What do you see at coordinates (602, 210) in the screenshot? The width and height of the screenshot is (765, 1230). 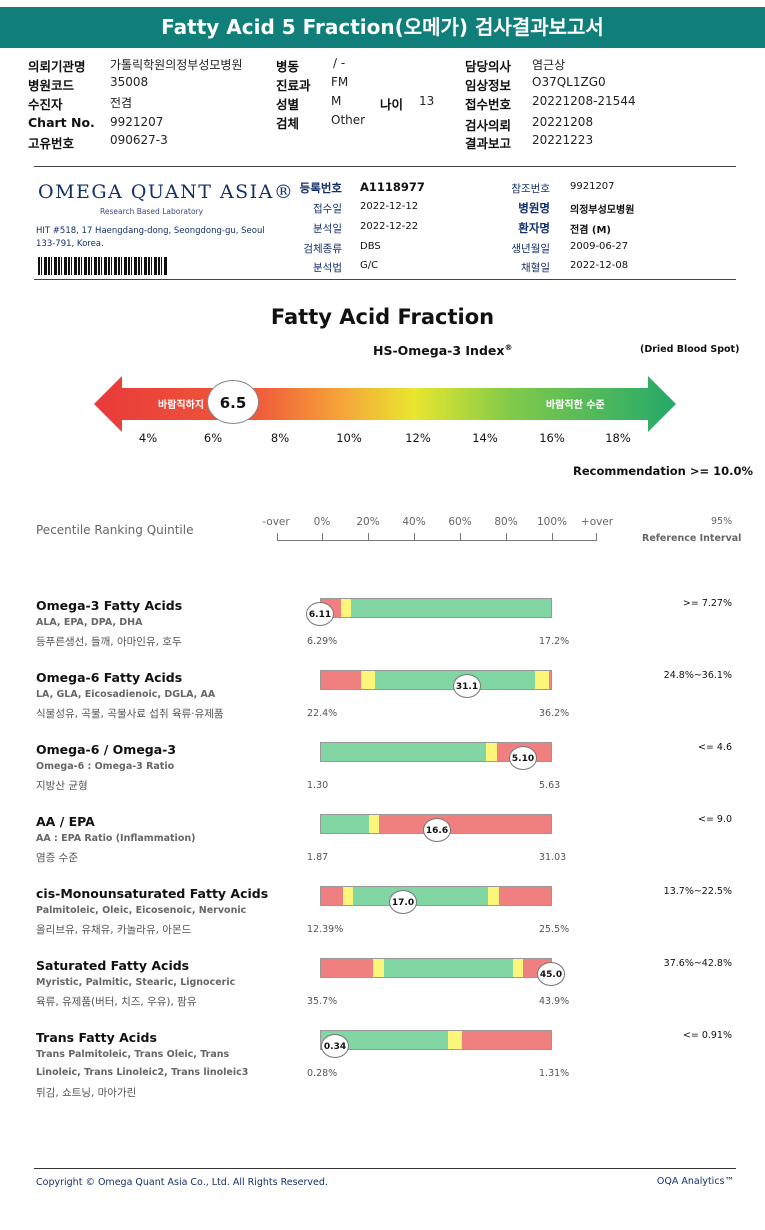 I see `lab-field-value: 의정부성모병원` at bounding box center [602, 210].